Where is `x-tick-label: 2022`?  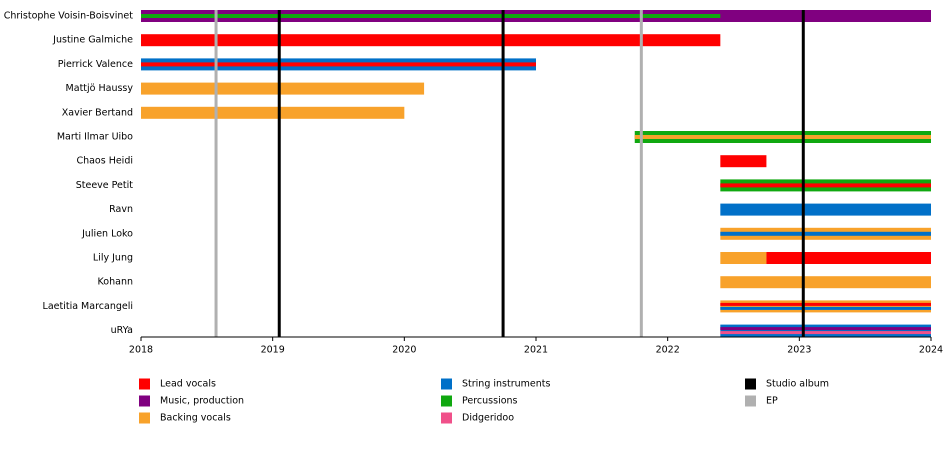
x-tick-label: 2022 is located at coordinates (668, 350).